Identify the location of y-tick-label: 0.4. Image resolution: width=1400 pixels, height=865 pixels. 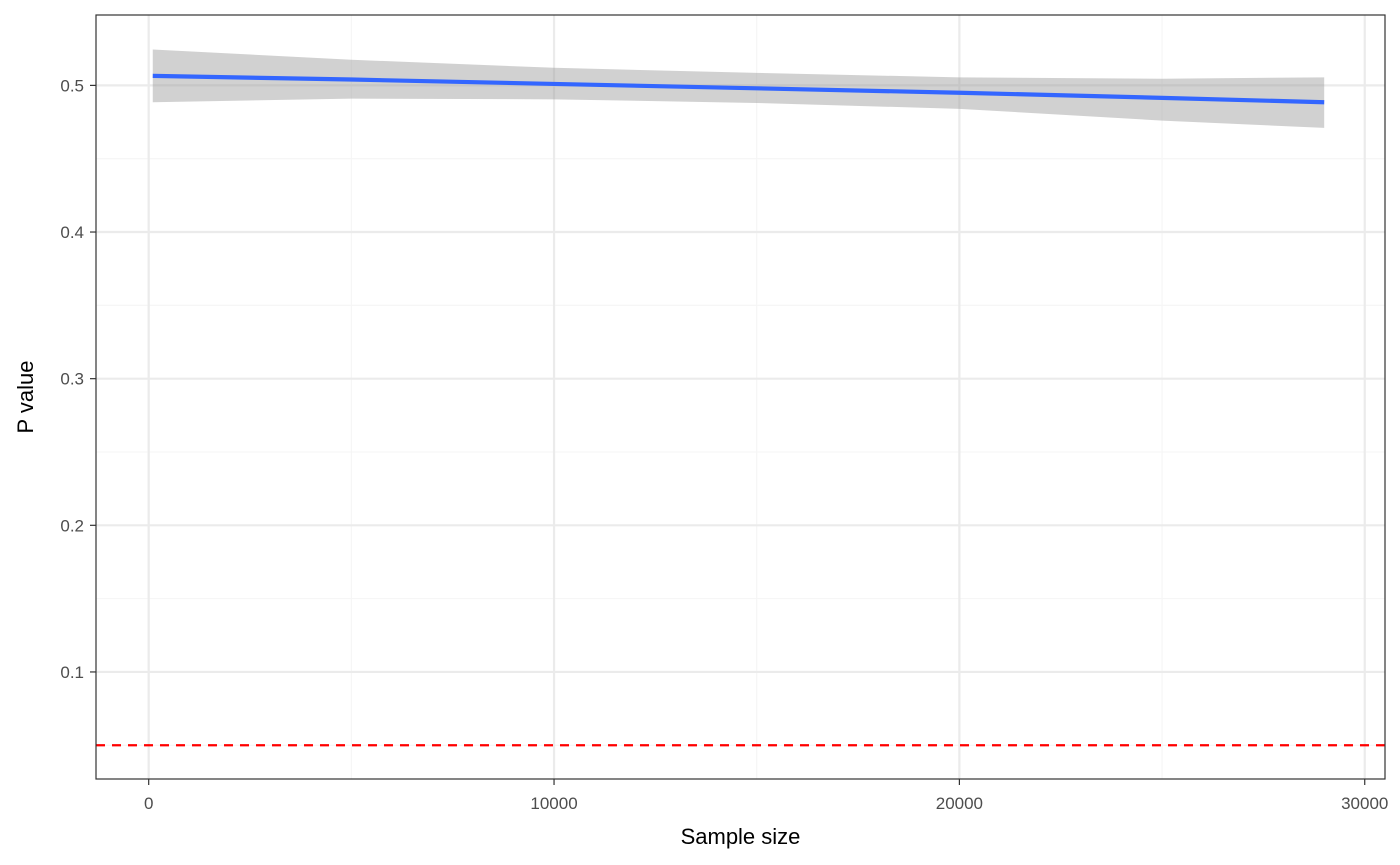
(72, 232).